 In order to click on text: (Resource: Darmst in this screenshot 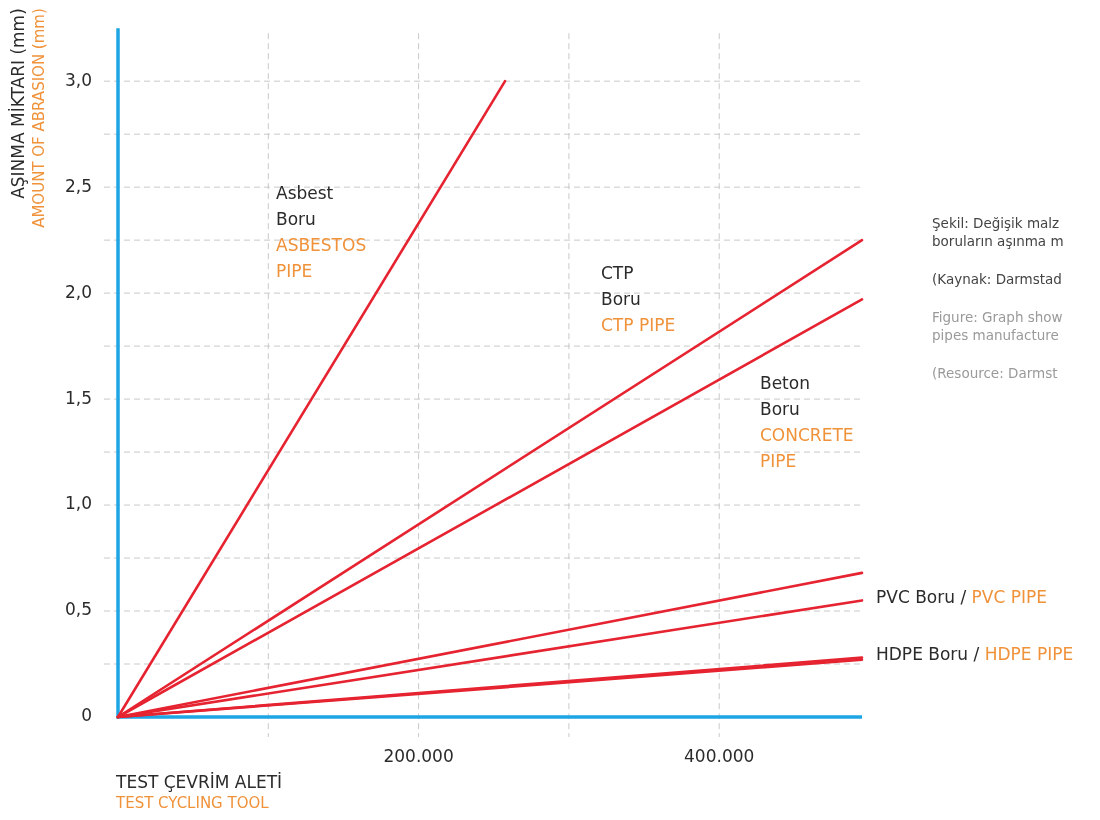, I will do `click(995, 373)`.